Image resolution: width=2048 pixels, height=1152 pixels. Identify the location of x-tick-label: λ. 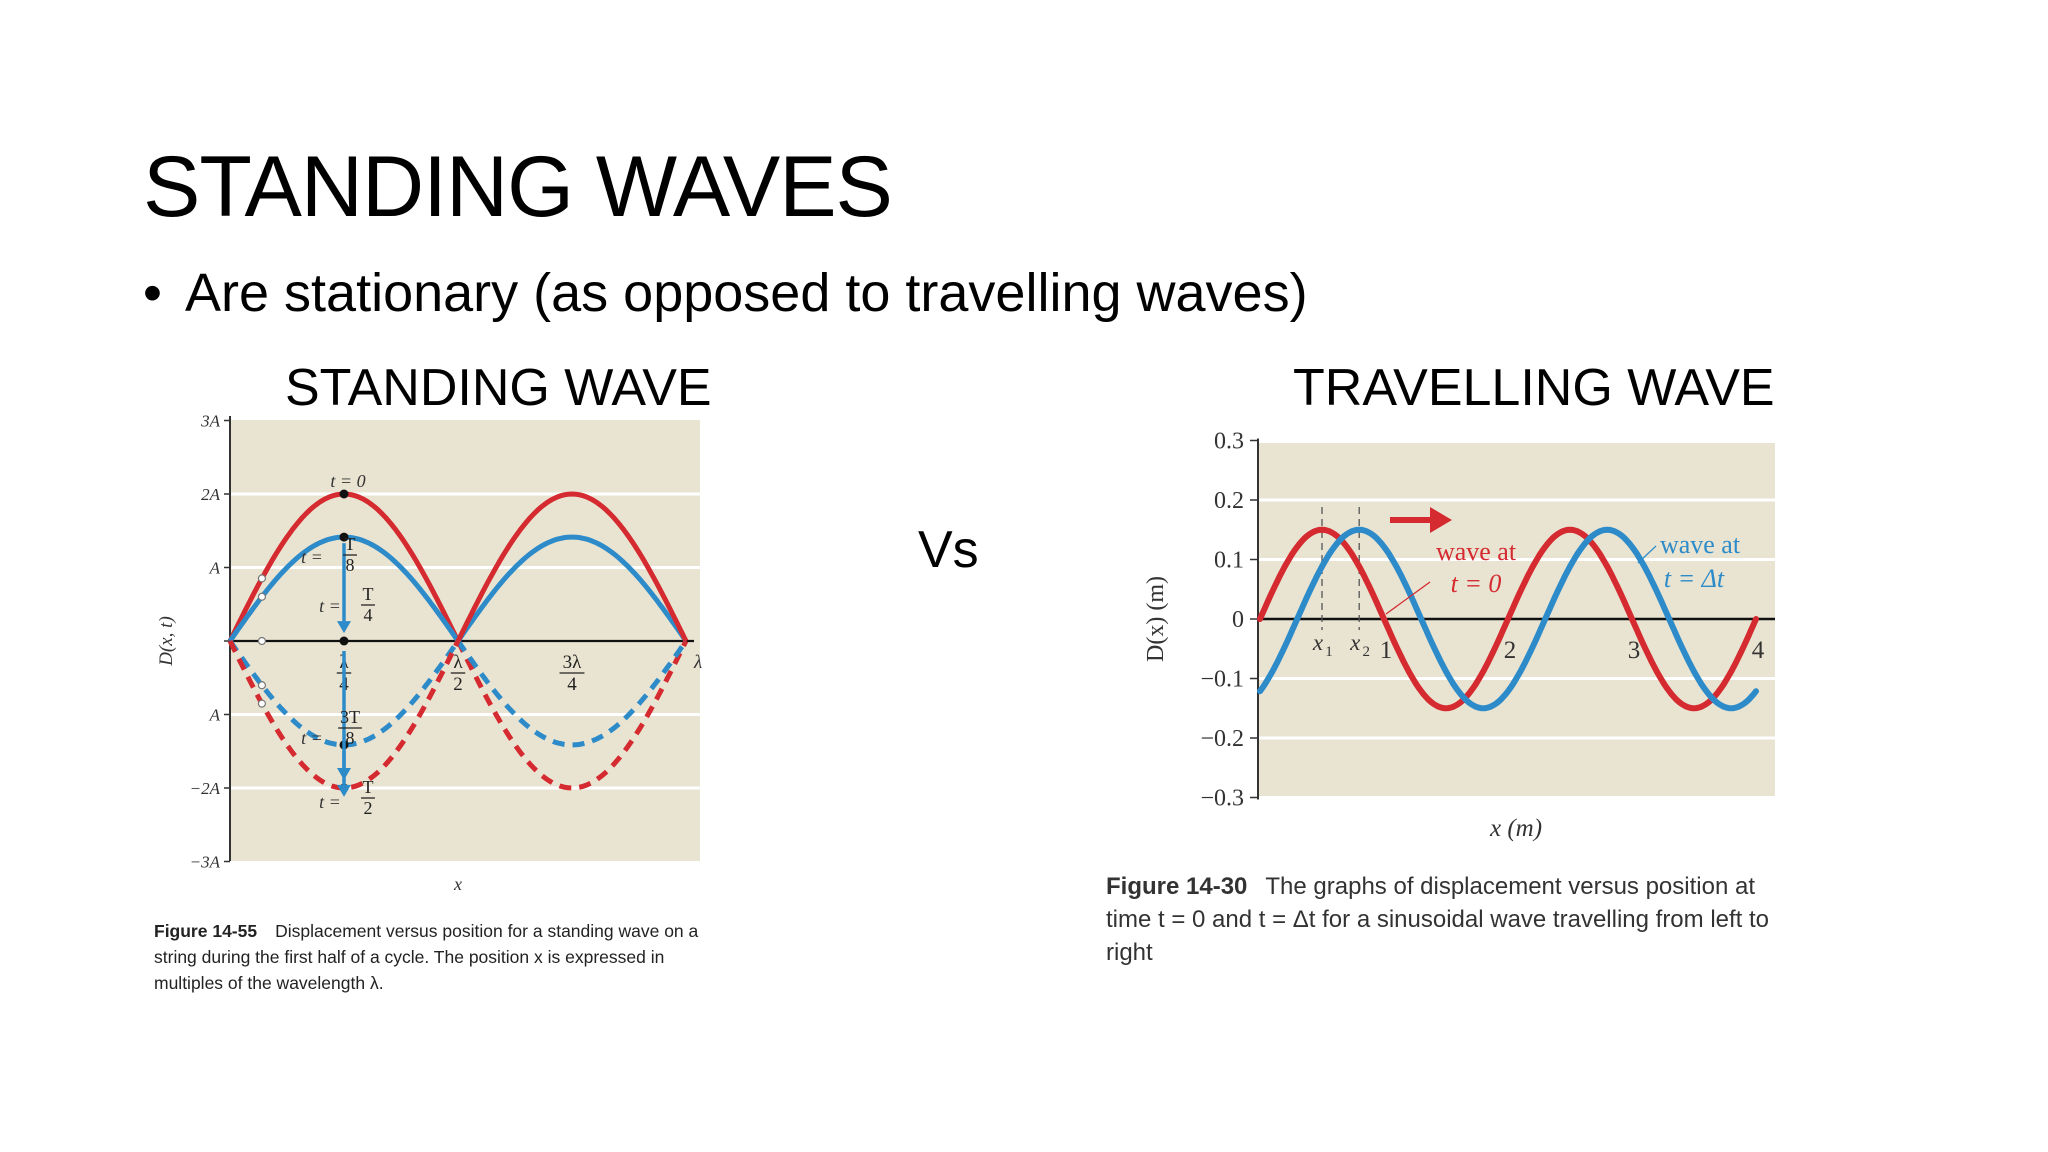
(697, 662).